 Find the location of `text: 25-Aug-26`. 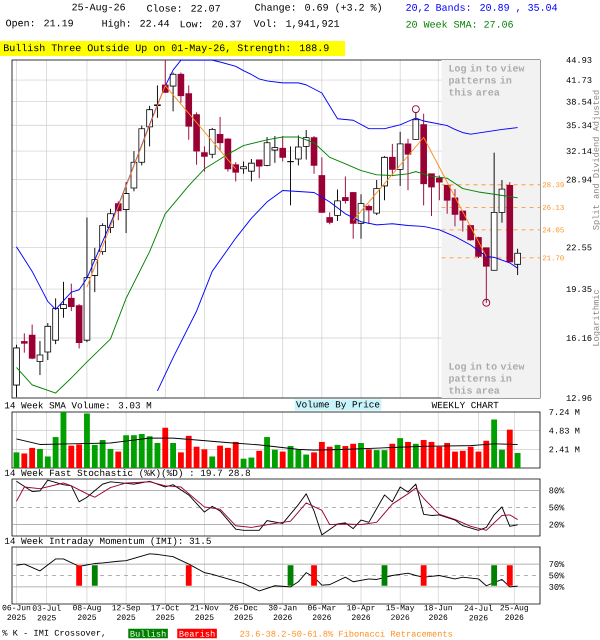

text: 25-Aug-26 is located at coordinates (98, 8).